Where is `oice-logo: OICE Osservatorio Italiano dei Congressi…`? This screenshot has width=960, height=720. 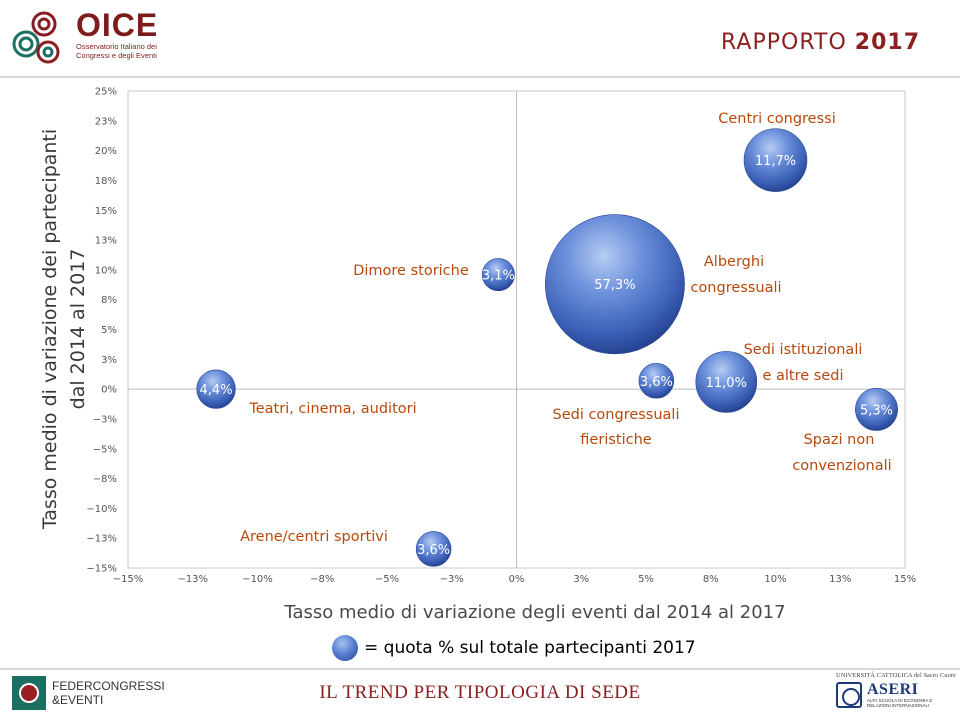 oice-logo: OICE Osservatorio Italiano dei Congressi… is located at coordinates (90, 39).